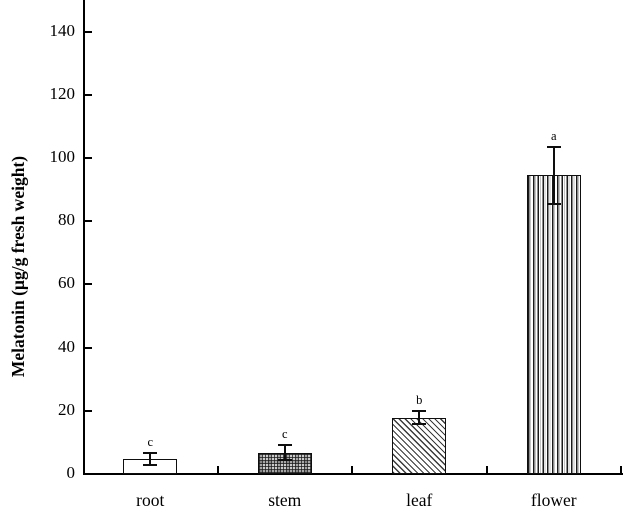 The width and height of the screenshot is (624, 530). I want to click on bar-flower, so click(553, 324).